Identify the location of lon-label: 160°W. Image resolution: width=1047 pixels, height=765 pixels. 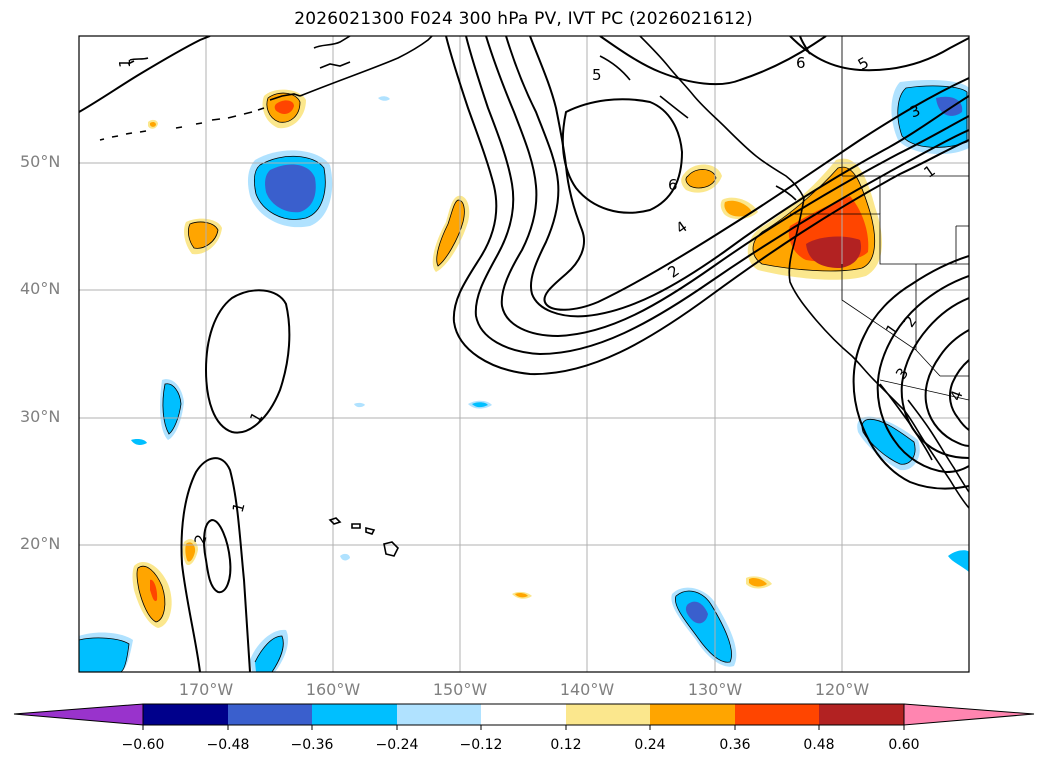
(333, 689).